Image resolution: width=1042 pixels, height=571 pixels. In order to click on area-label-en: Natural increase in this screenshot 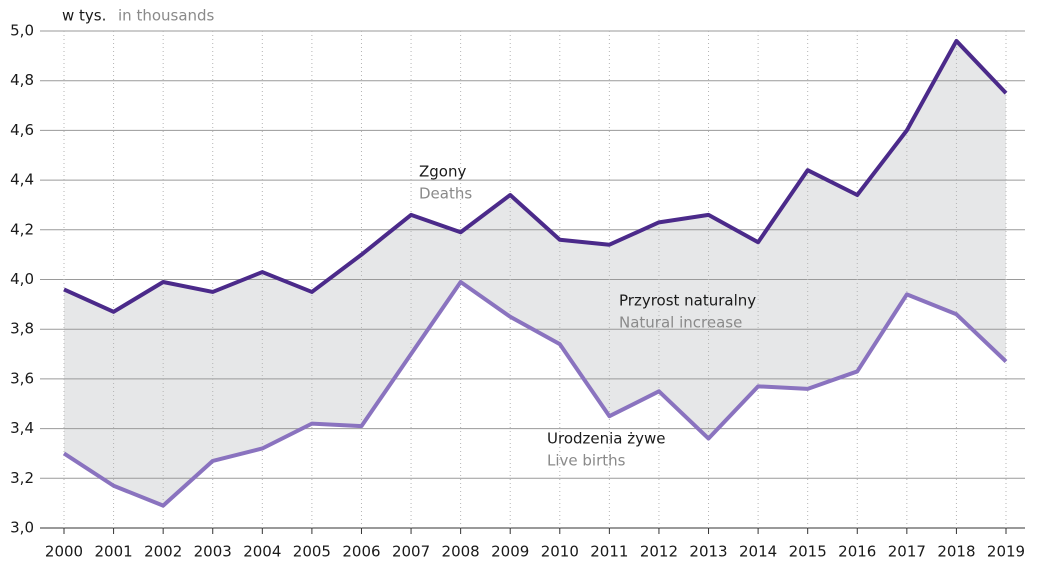, I will do `click(680, 323)`.